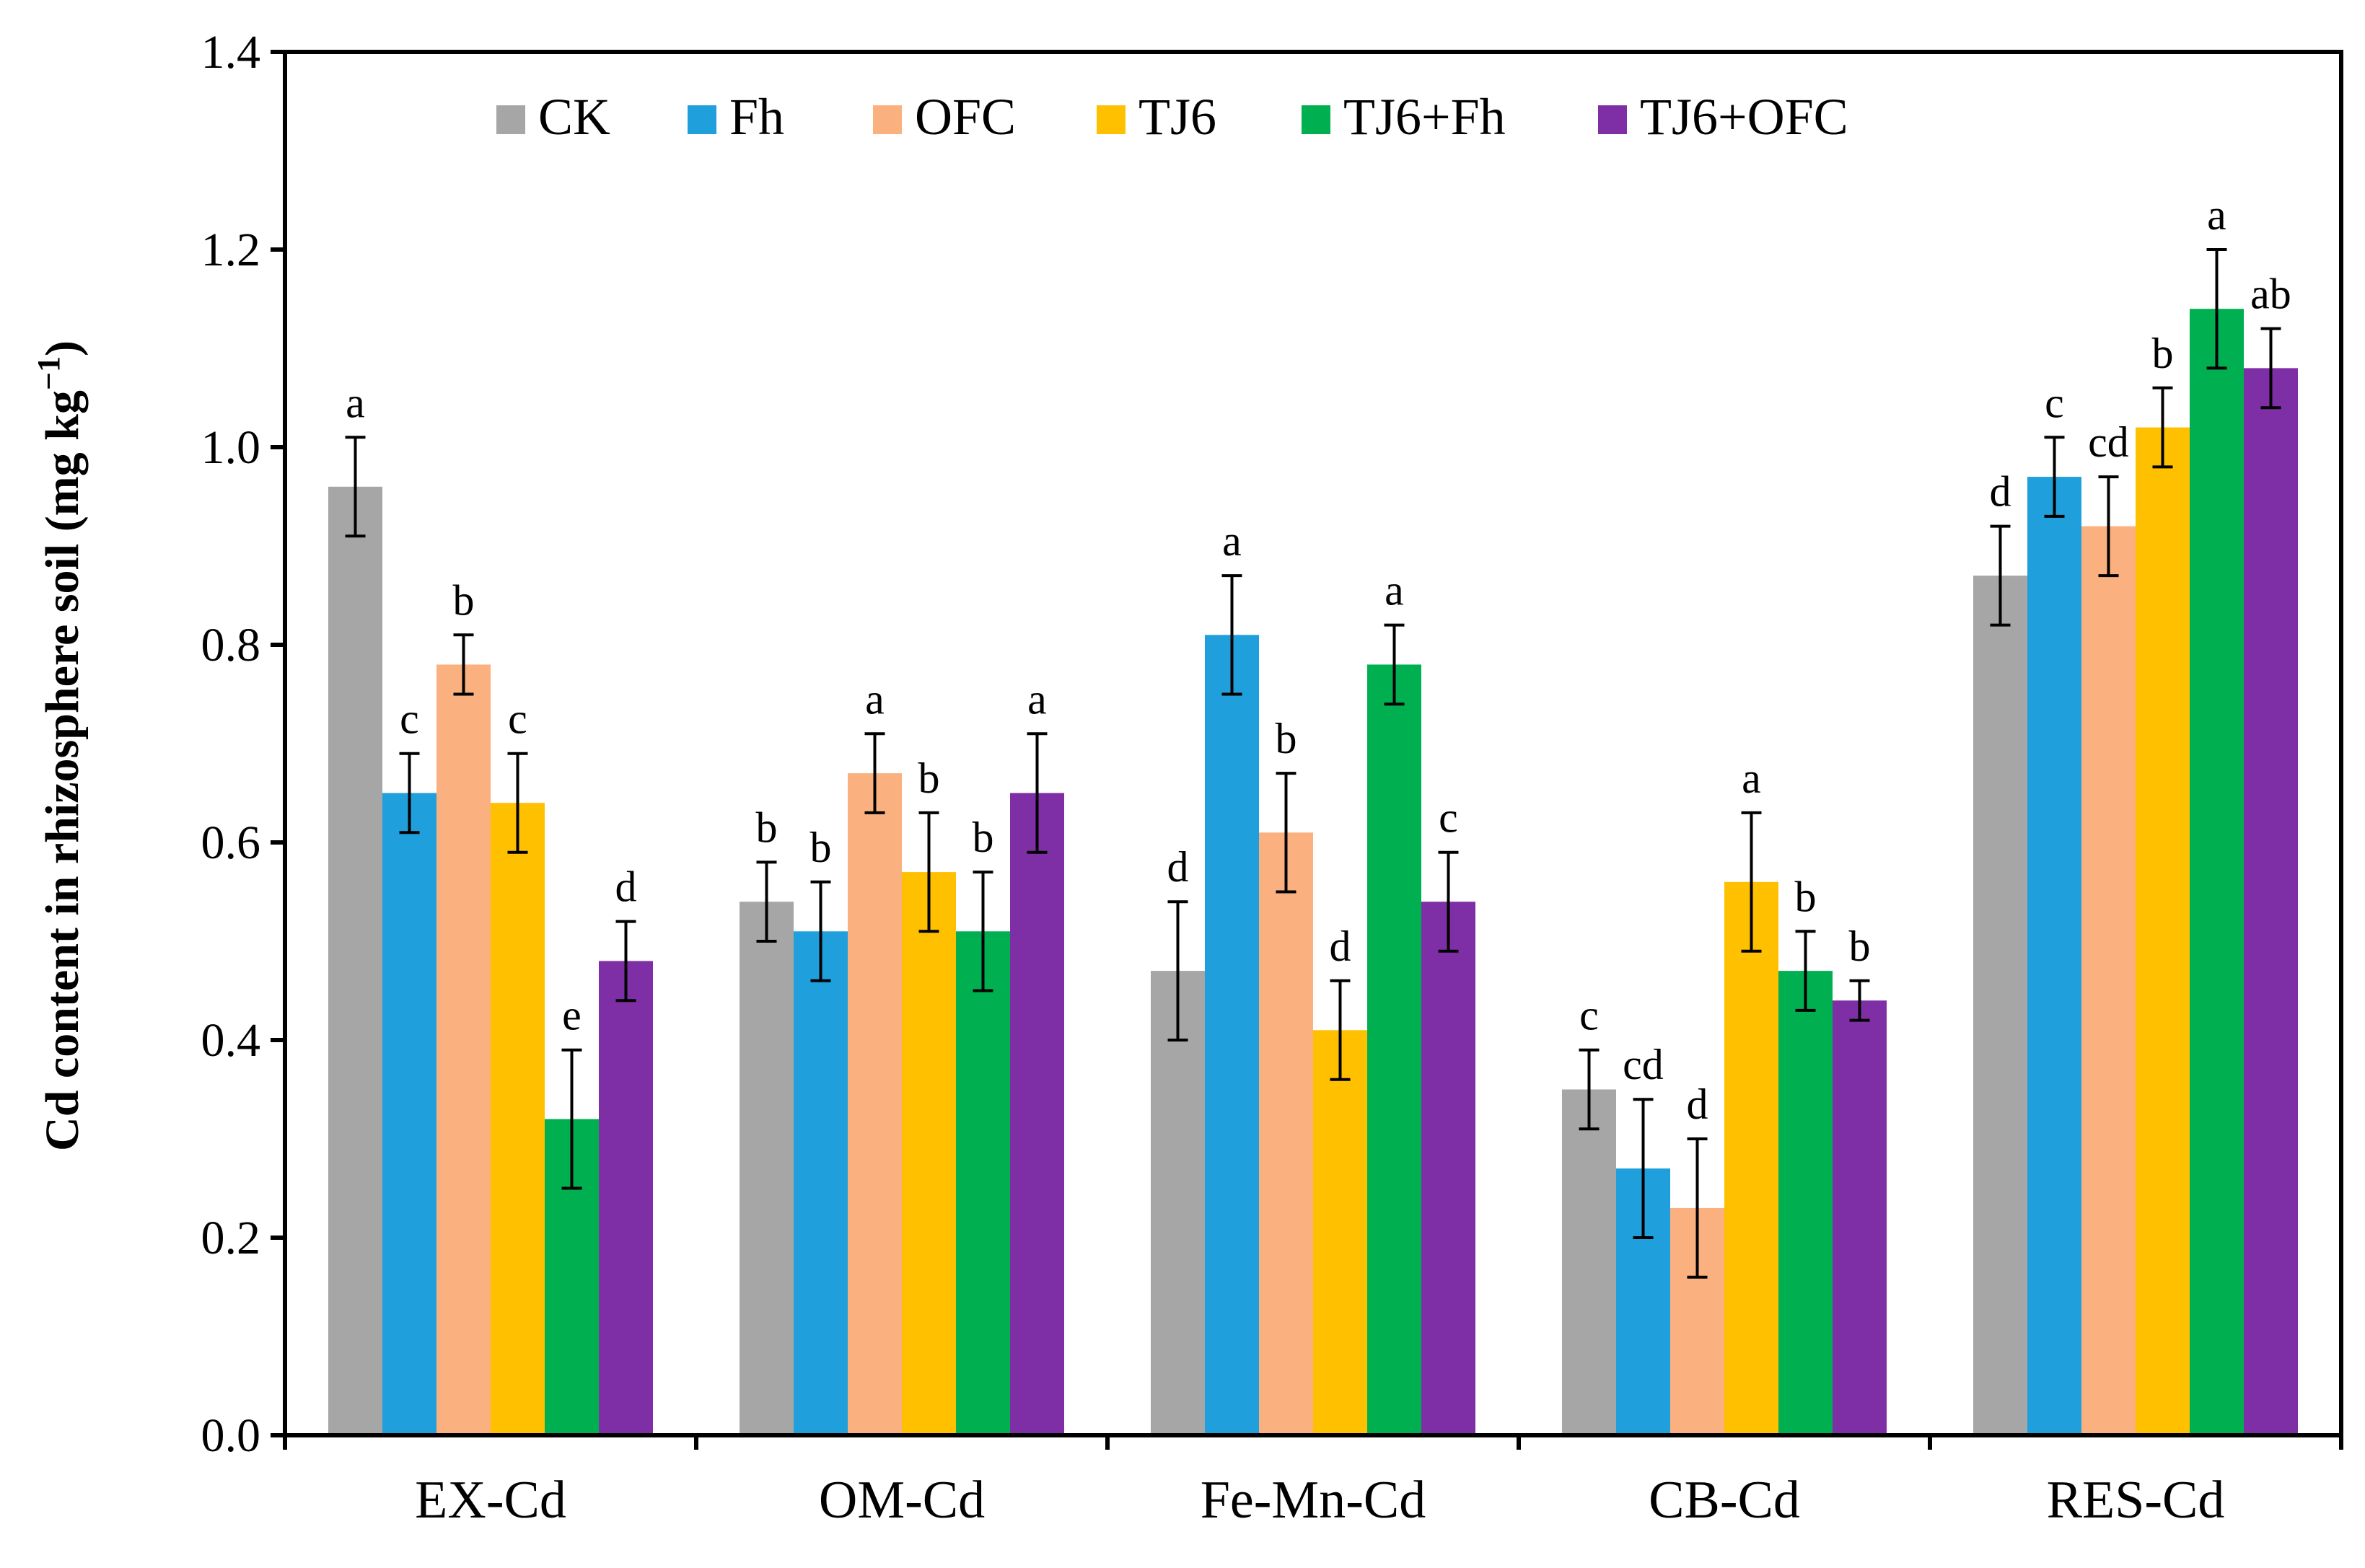 Image resolution: width=2365 pixels, height=1568 pixels. What do you see at coordinates (355, 960) in the screenshot?
I see `bar-EX-Cd-CK` at bounding box center [355, 960].